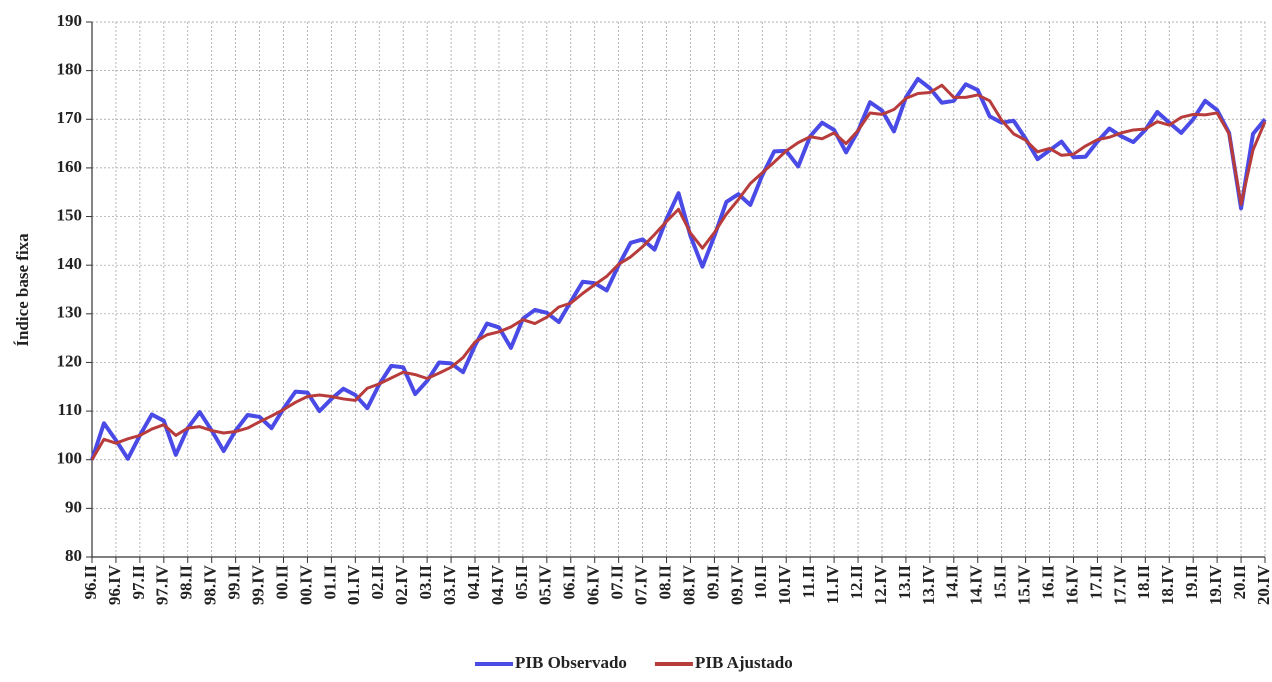 Image resolution: width=1272 pixels, height=682 pixels. What do you see at coordinates (22, 290) in the screenshot?
I see `y-axis-title: Índice base fixa` at bounding box center [22, 290].